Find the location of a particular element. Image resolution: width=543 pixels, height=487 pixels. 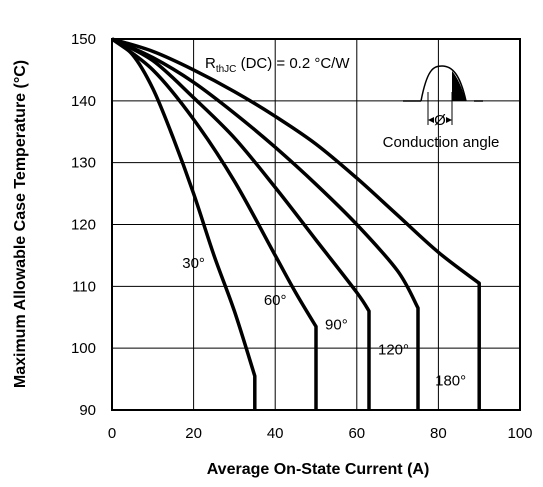

x-tick-label: 20 is located at coordinates (193, 433).